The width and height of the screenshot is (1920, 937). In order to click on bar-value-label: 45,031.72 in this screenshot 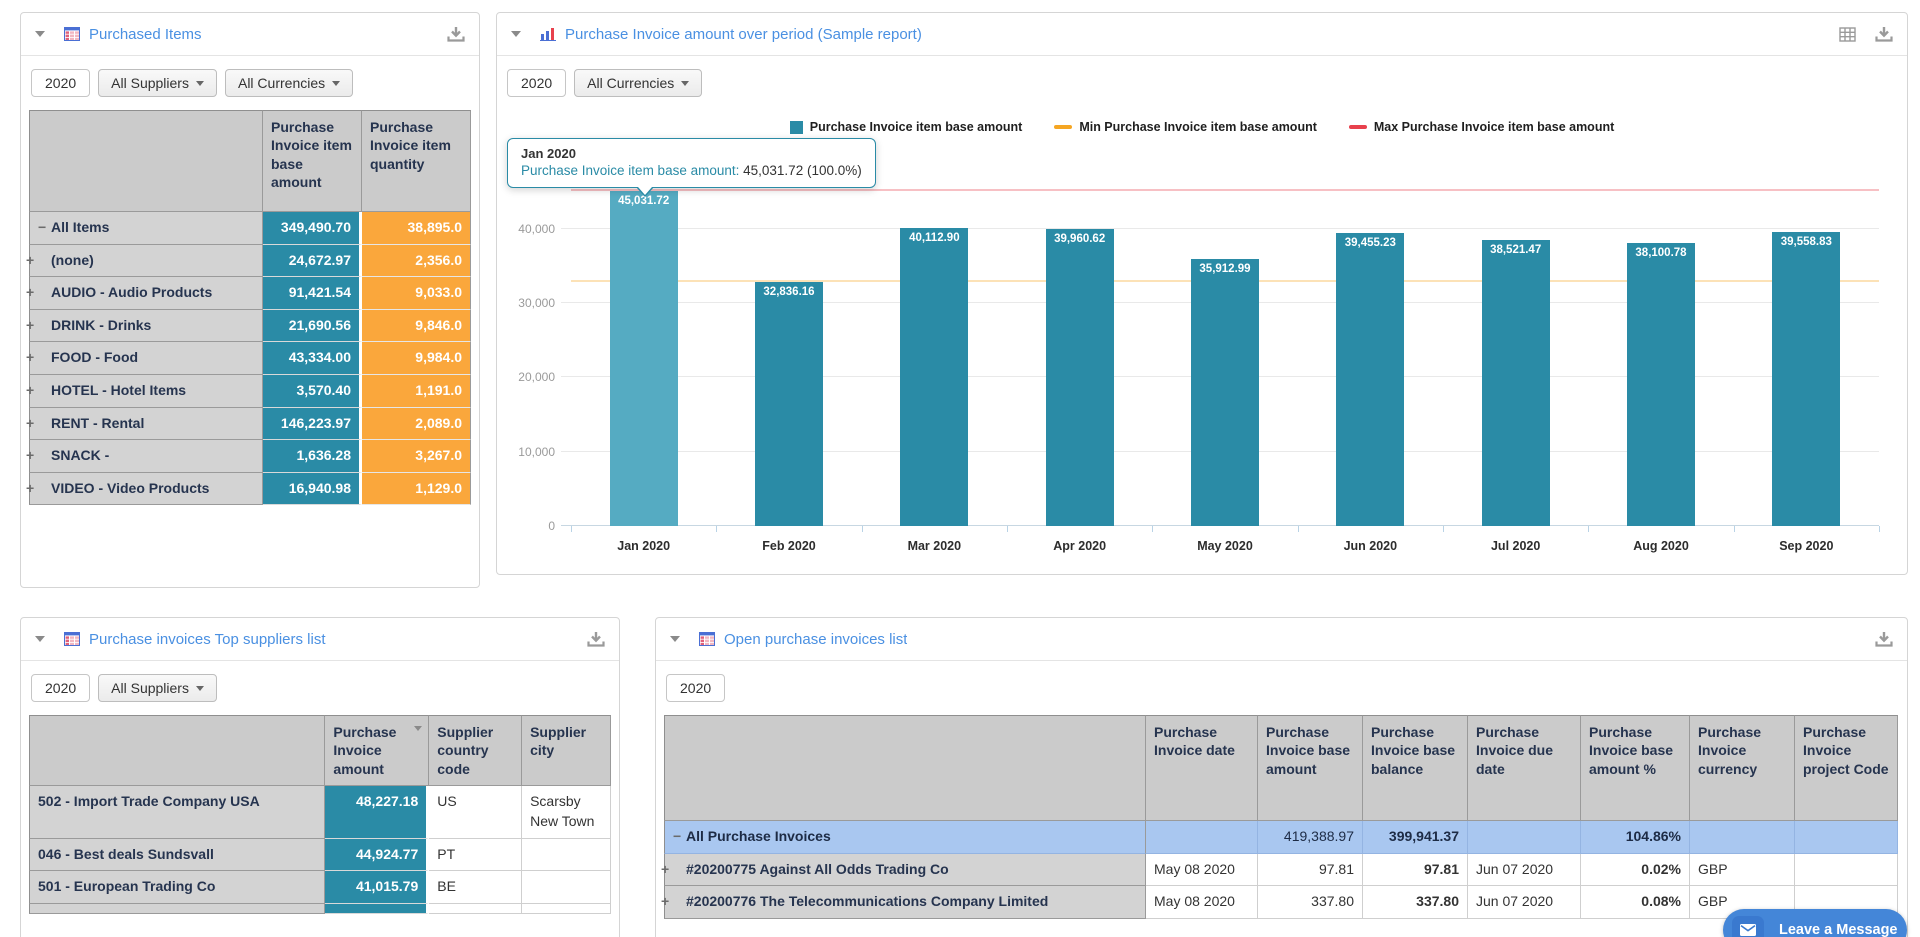, I will do `click(644, 201)`.